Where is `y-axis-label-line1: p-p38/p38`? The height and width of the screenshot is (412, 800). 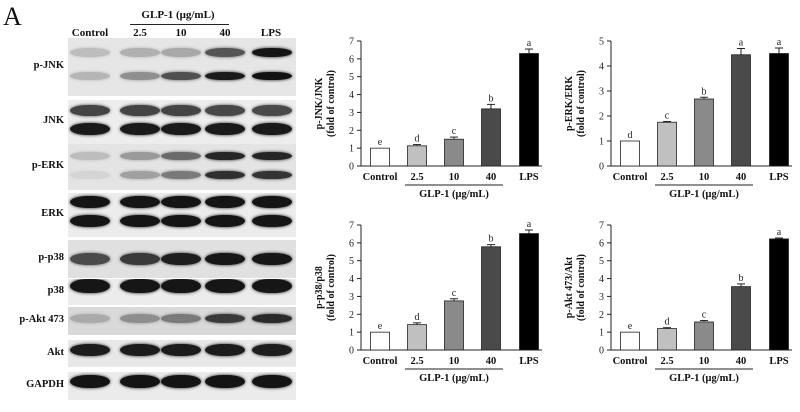 y-axis-label-line1: p-p38/p38 is located at coordinates (319, 287).